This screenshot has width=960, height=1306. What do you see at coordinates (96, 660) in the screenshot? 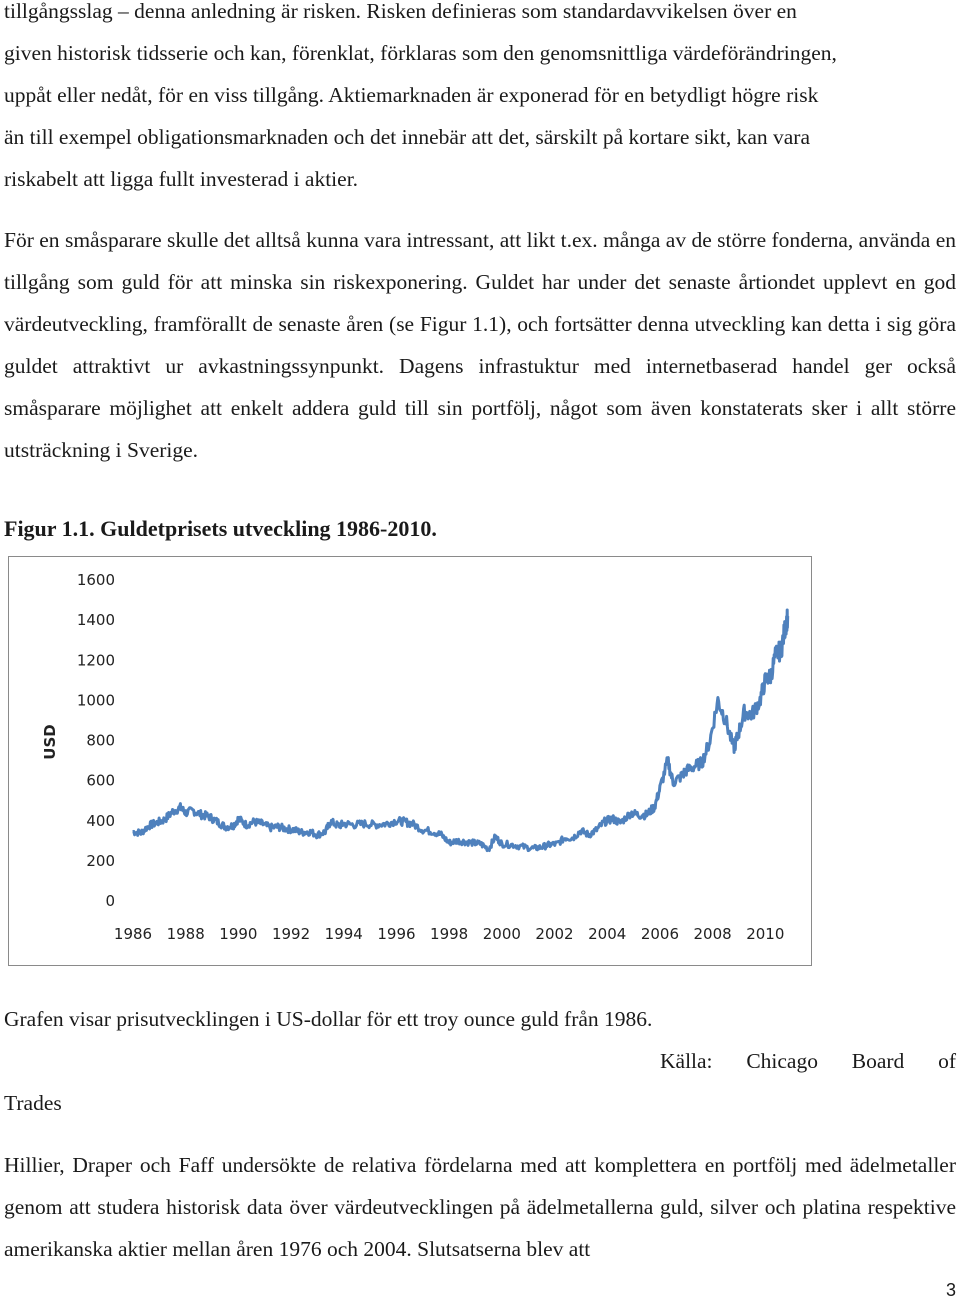
I see `y-tick-label: 1200` at bounding box center [96, 660].